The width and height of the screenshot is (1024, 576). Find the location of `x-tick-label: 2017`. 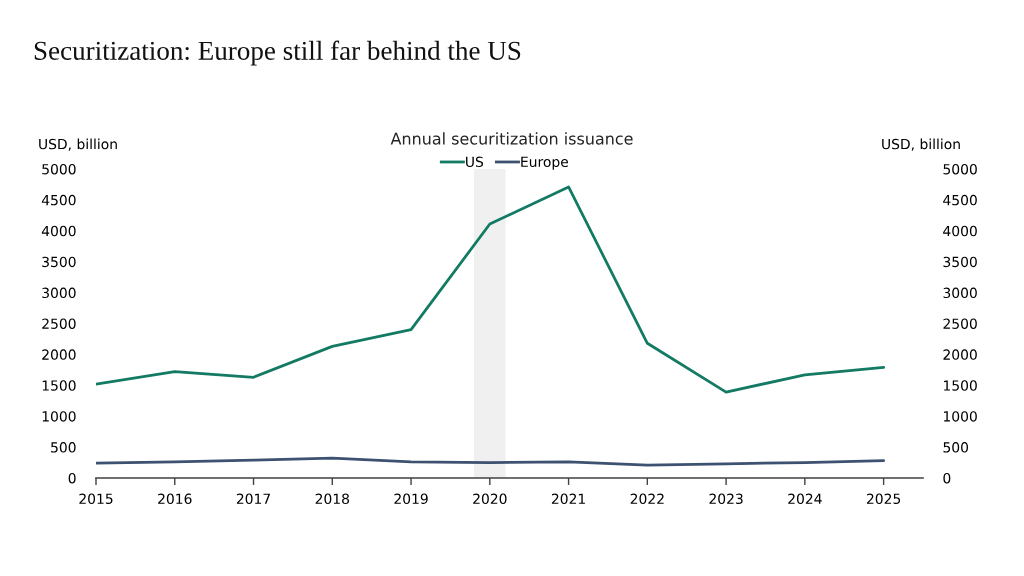

x-tick-label: 2017 is located at coordinates (253, 499).